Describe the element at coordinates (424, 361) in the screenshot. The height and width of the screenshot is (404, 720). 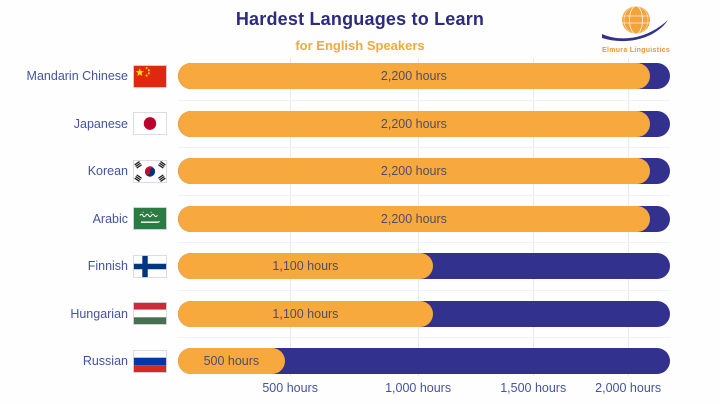
I see `bar-track: 500 hours` at that location.